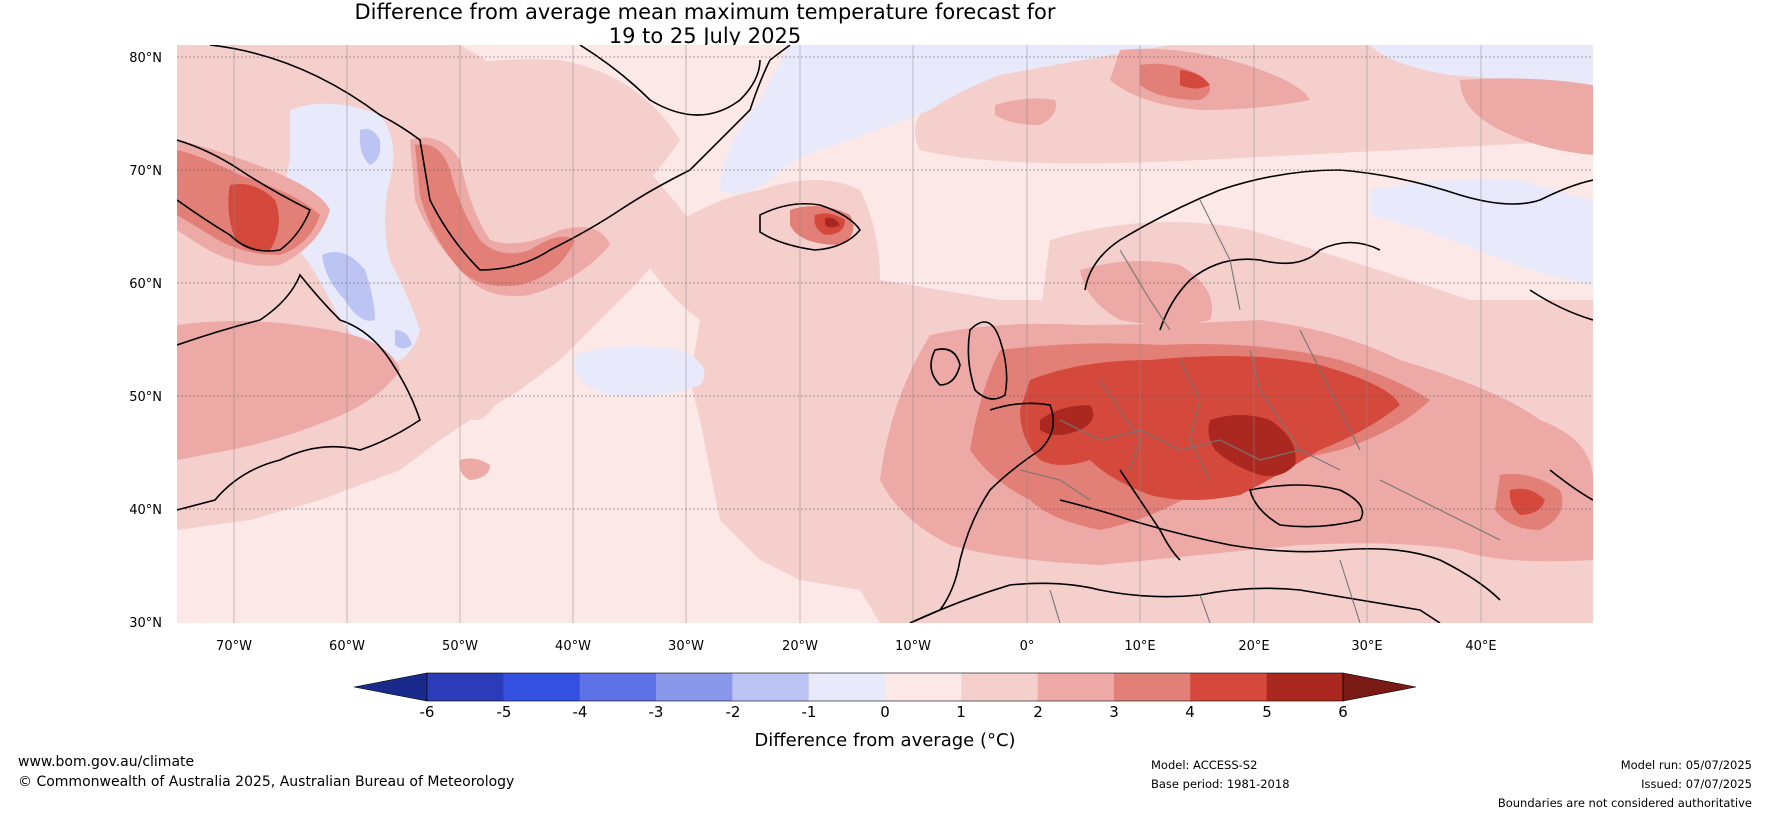 The width and height of the screenshot is (1770, 816). I want to click on colorbar-tick: -4, so click(580, 712).